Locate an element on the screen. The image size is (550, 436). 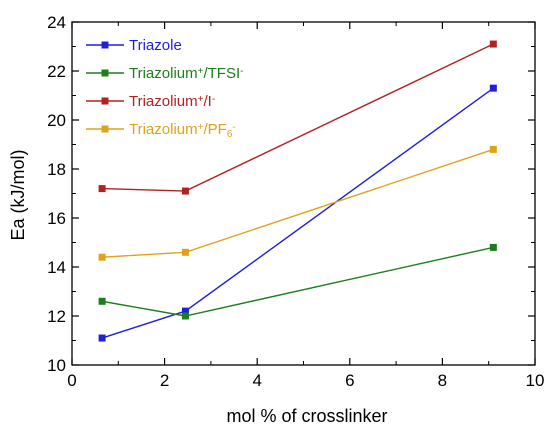
y-tick-label: 22 is located at coordinates (56, 71).